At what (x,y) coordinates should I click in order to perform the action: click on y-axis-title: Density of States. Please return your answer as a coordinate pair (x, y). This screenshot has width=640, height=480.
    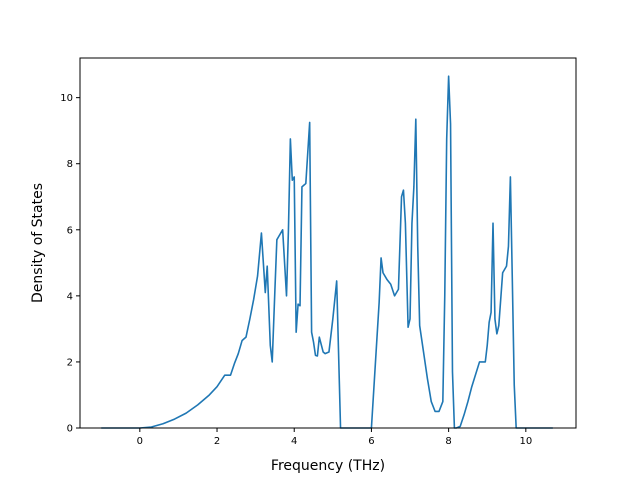
    Looking at the image, I should click on (38, 243).